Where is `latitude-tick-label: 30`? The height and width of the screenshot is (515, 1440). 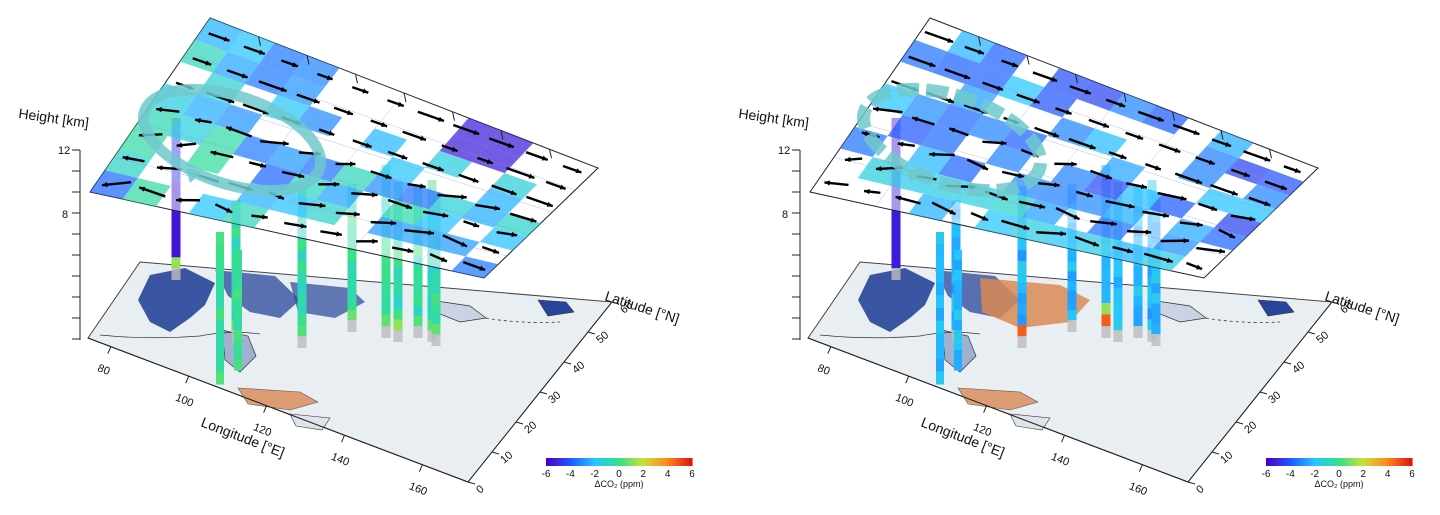
latitude-tick-label: 30 is located at coordinates (554, 397).